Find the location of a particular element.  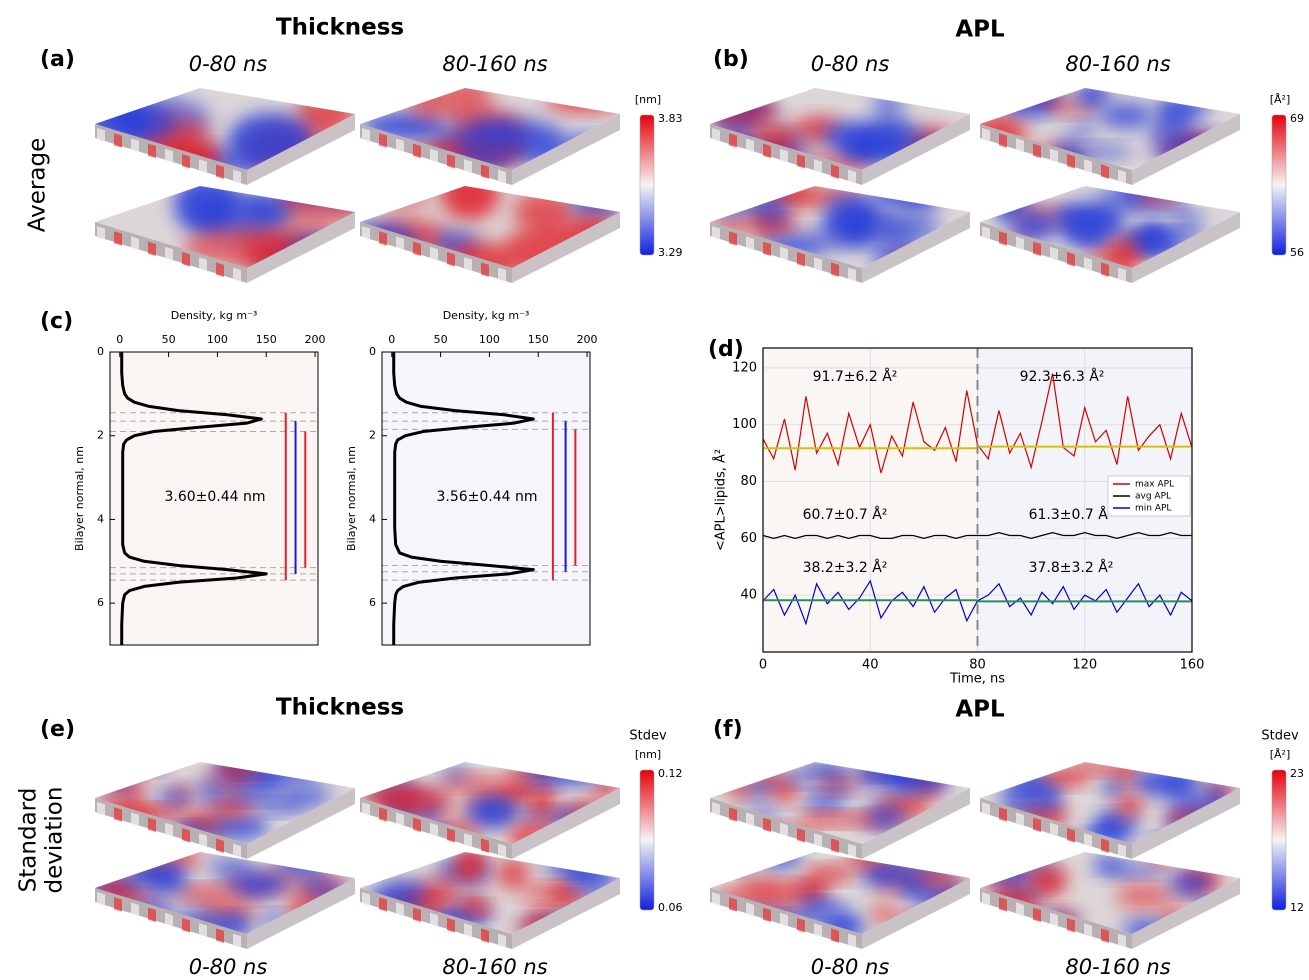

colorbar-max: 0.12 is located at coordinates (670, 773).